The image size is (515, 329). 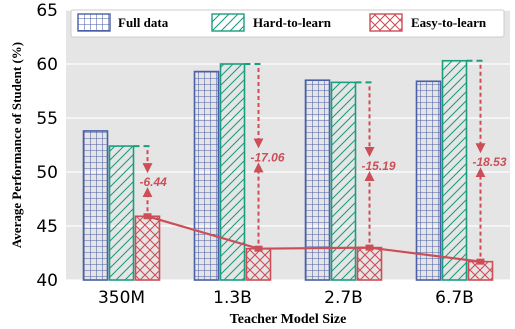 I want to click on y-tick-label: 55, so click(x=47, y=119).